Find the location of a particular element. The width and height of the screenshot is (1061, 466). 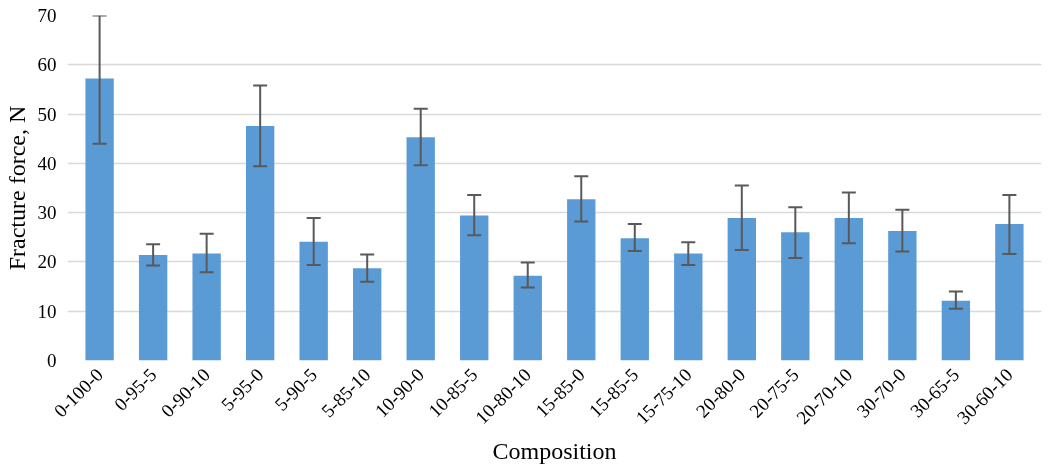

y-tick-label: 40 is located at coordinates (47, 163).